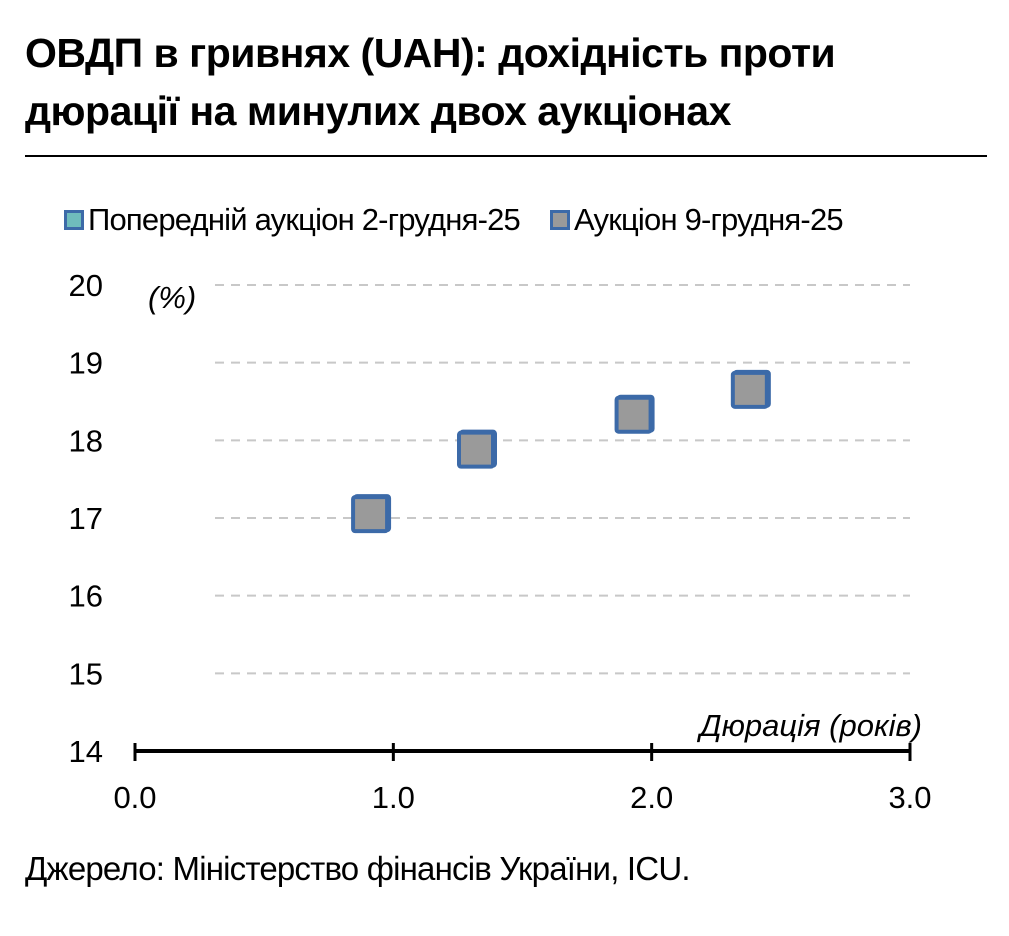 The width and height of the screenshot is (1009, 936). Describe the element at coordinates (304, 219) in the screenshot. I see `legend-label-previous-auction: Попередній аукціон 2-грудня-25` at that location.